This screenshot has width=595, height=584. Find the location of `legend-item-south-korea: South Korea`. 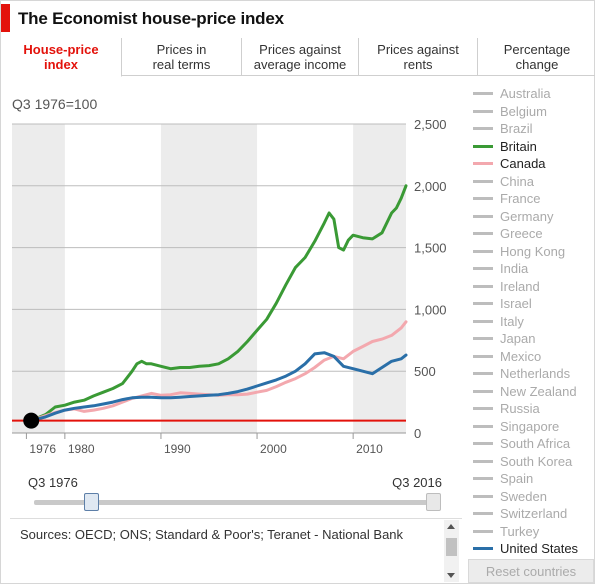

legend-item-south-korea: South Korea is located at coordinates (533, 462).